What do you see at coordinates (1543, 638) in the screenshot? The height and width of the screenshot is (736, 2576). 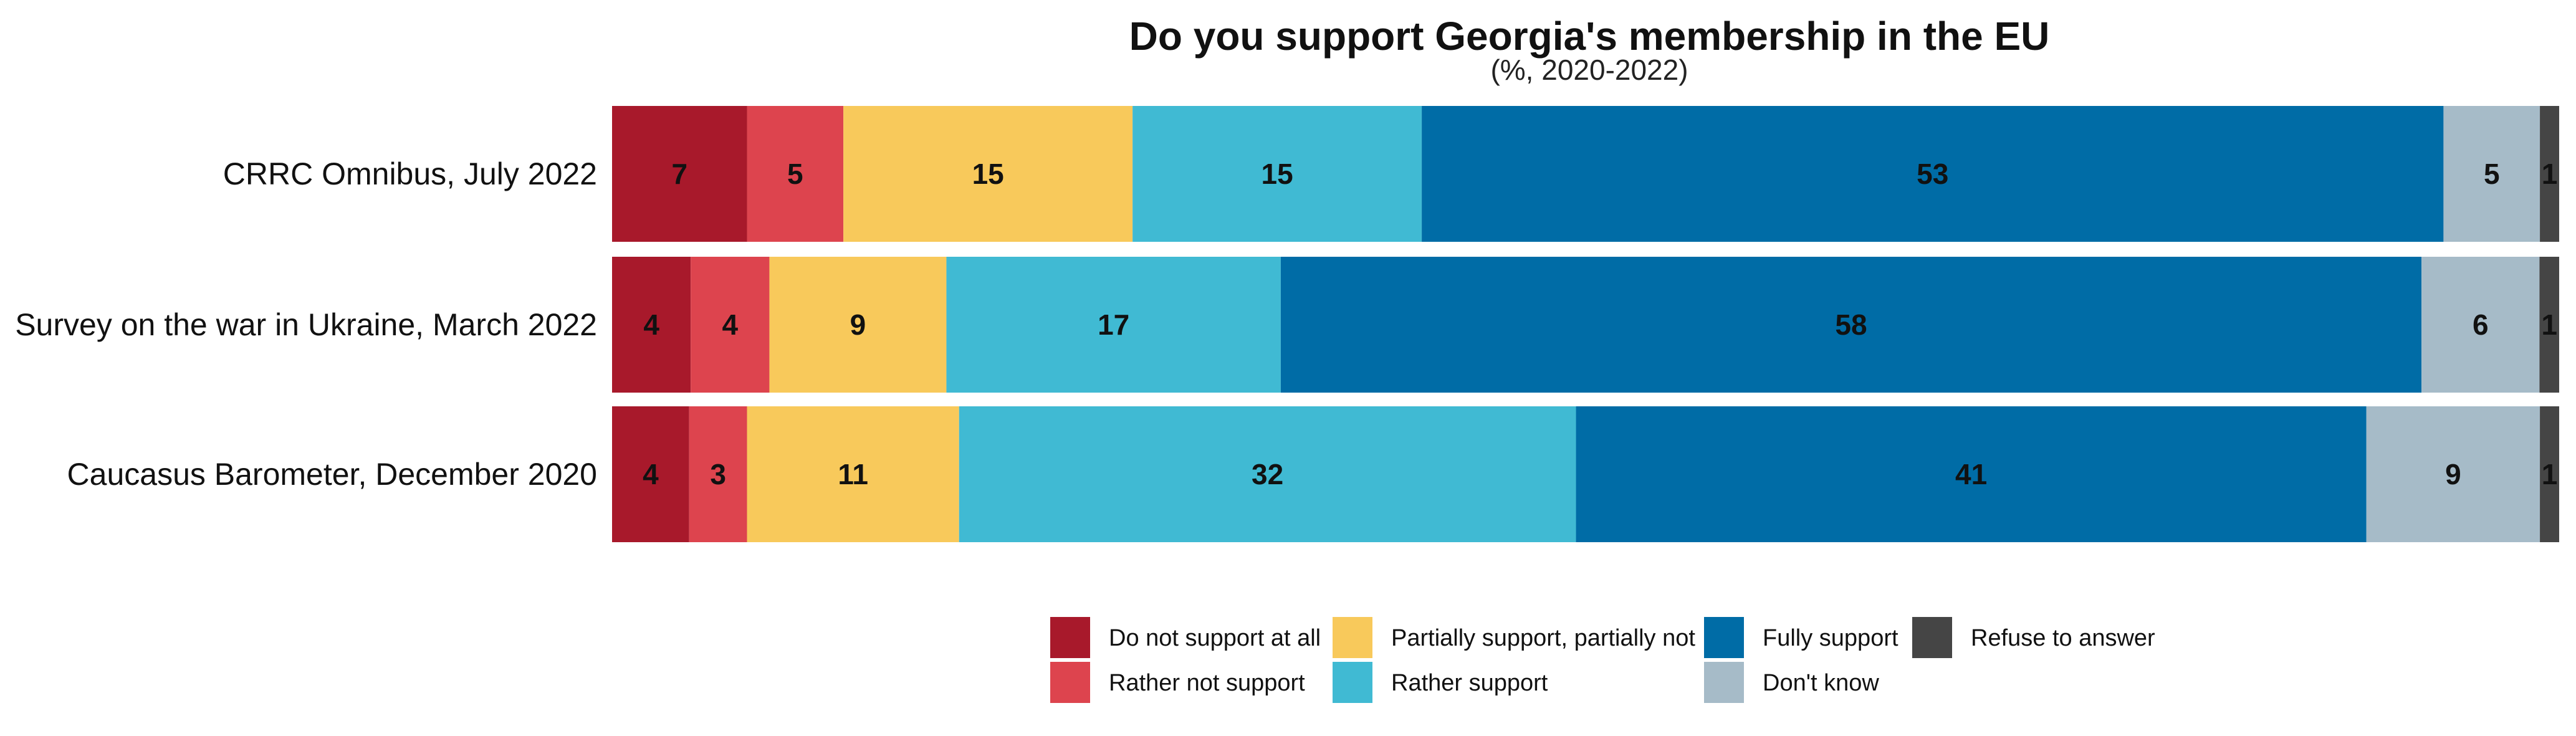 I see `legend-label: Partially support, partially not` at bounding box center [1543, 638].